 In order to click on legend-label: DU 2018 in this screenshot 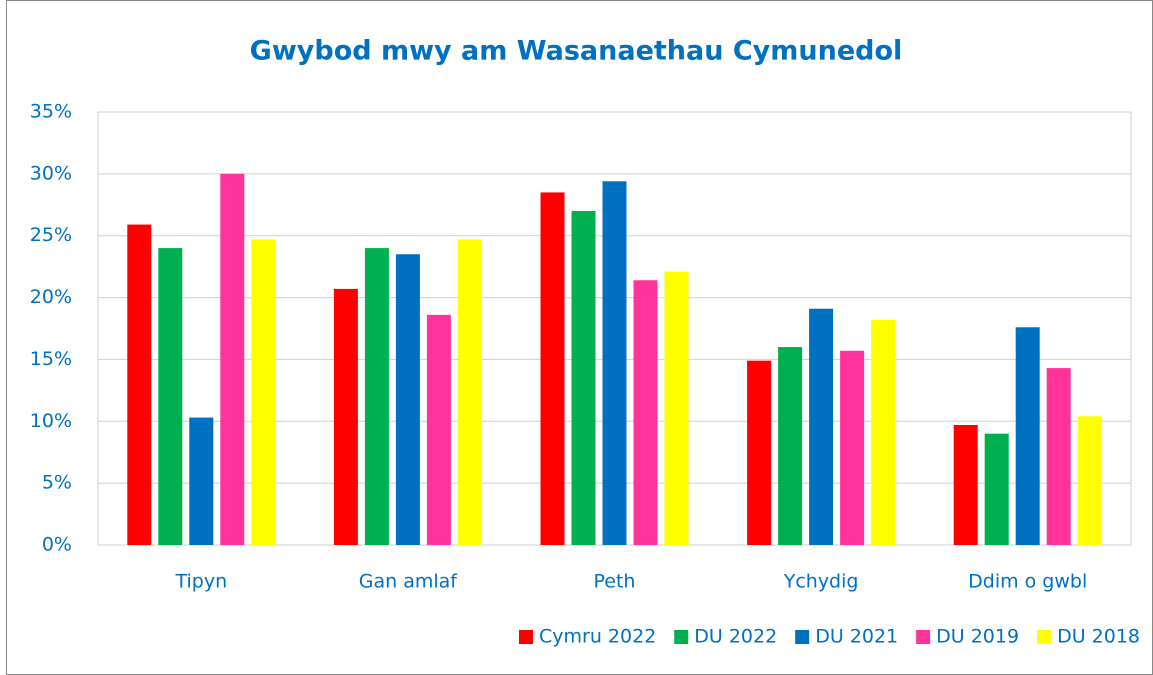, I will do `click(1098, 637)`.